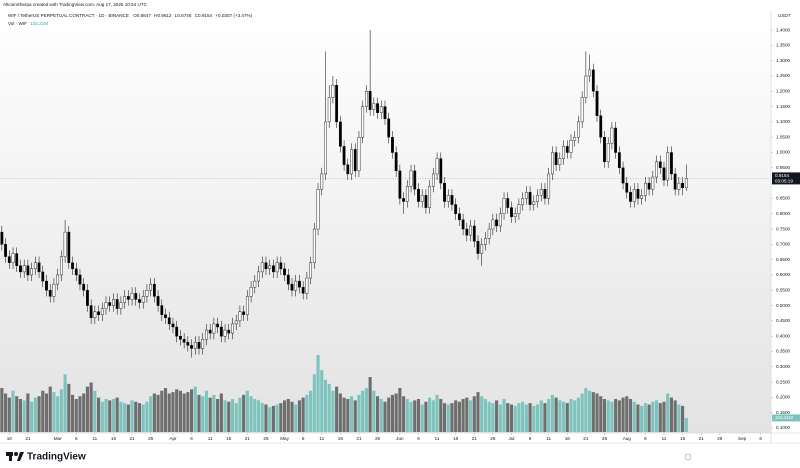 This screenshot has height=468, width=800. What do you see at coordinates (627, 438) in the screenshot?
I see `x-tick-label: Aug` at bounding box center [627, 438].